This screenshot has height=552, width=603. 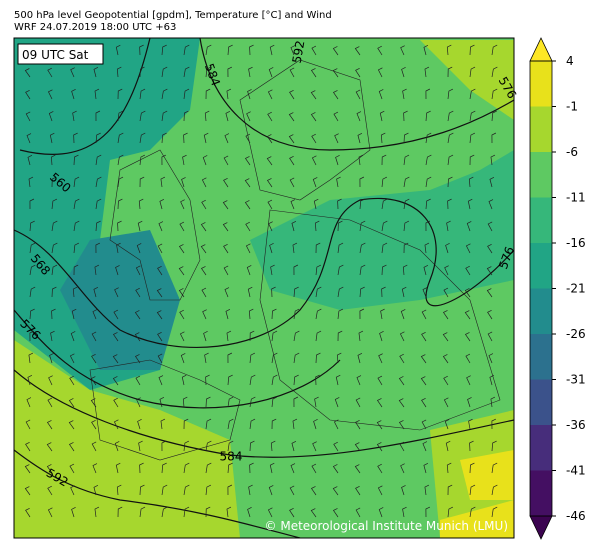 What do you see at coordinates (165, 410) in the screenshot?
I see `coastline` at bounding box center [165, 410].